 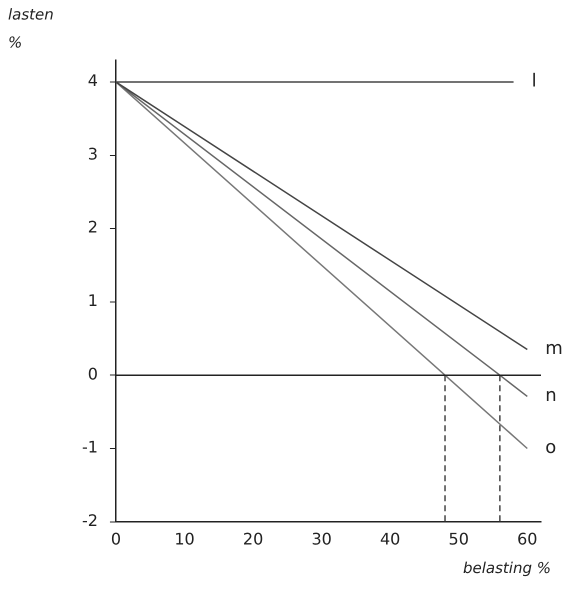 I want to click on y-tick-label: 0, so click(x=93, y=374).